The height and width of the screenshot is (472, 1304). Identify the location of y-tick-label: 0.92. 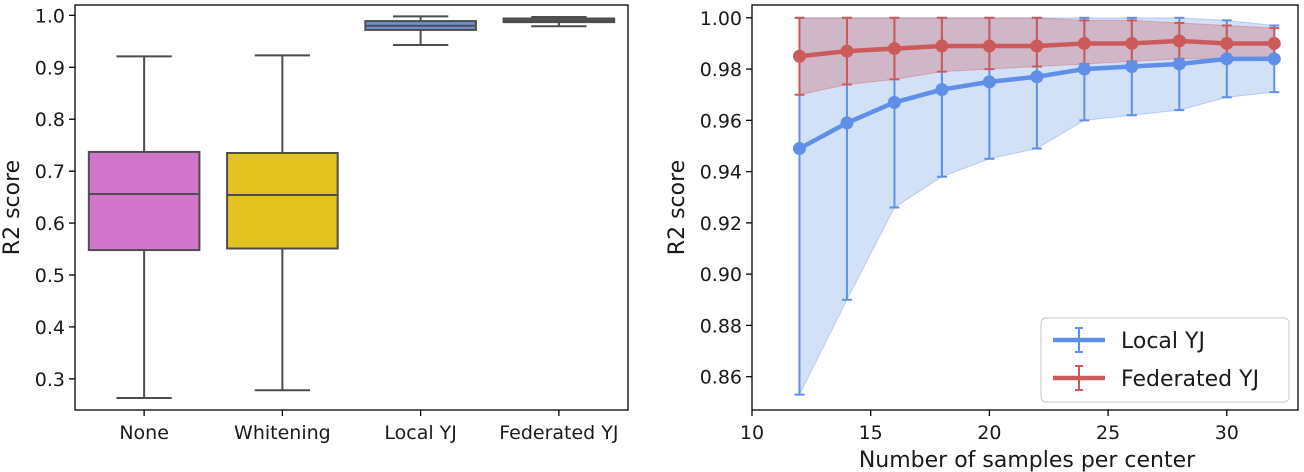
(721, 224).